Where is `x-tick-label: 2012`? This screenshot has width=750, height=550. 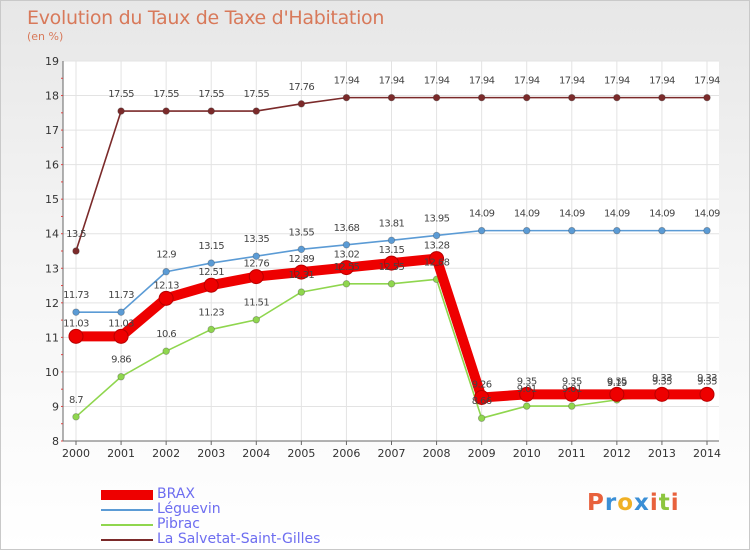 x-tick-label: 2012 is located at coordinates (617, 453).